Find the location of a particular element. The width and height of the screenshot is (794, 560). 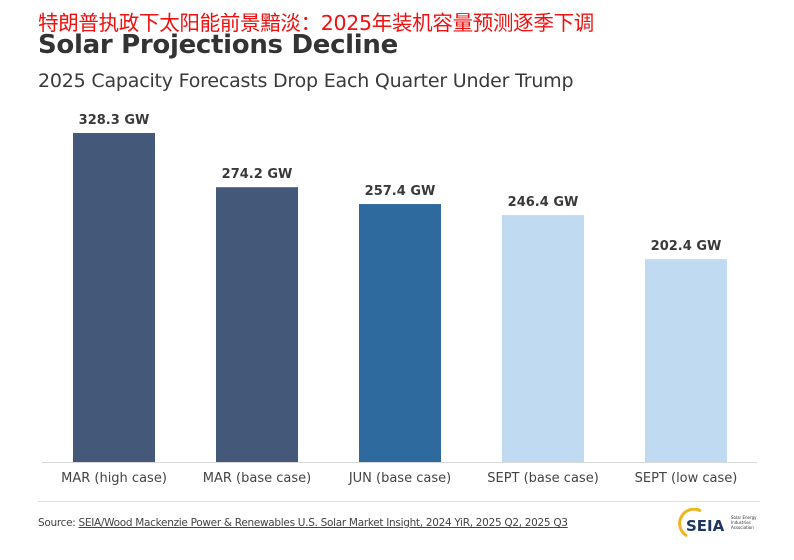

data-label: 328.3 GW is located at coordinates (114, 120).